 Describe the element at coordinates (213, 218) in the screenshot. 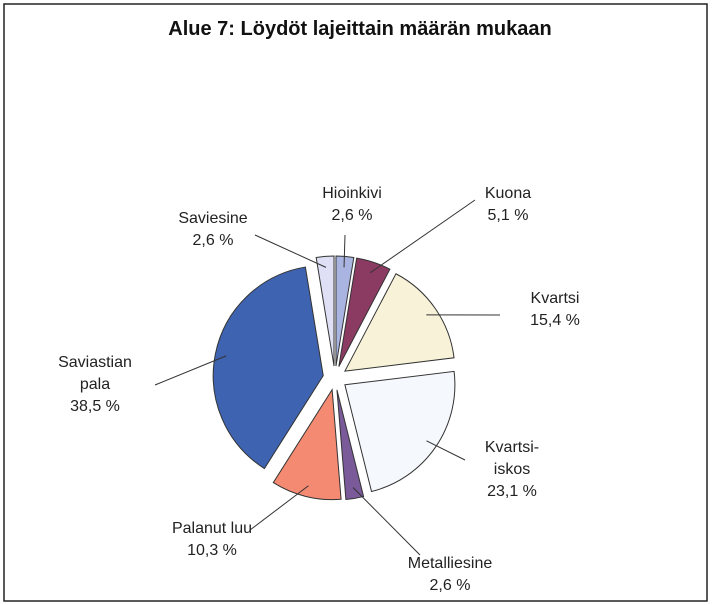

I see `category-label: Saviesine` at that location.